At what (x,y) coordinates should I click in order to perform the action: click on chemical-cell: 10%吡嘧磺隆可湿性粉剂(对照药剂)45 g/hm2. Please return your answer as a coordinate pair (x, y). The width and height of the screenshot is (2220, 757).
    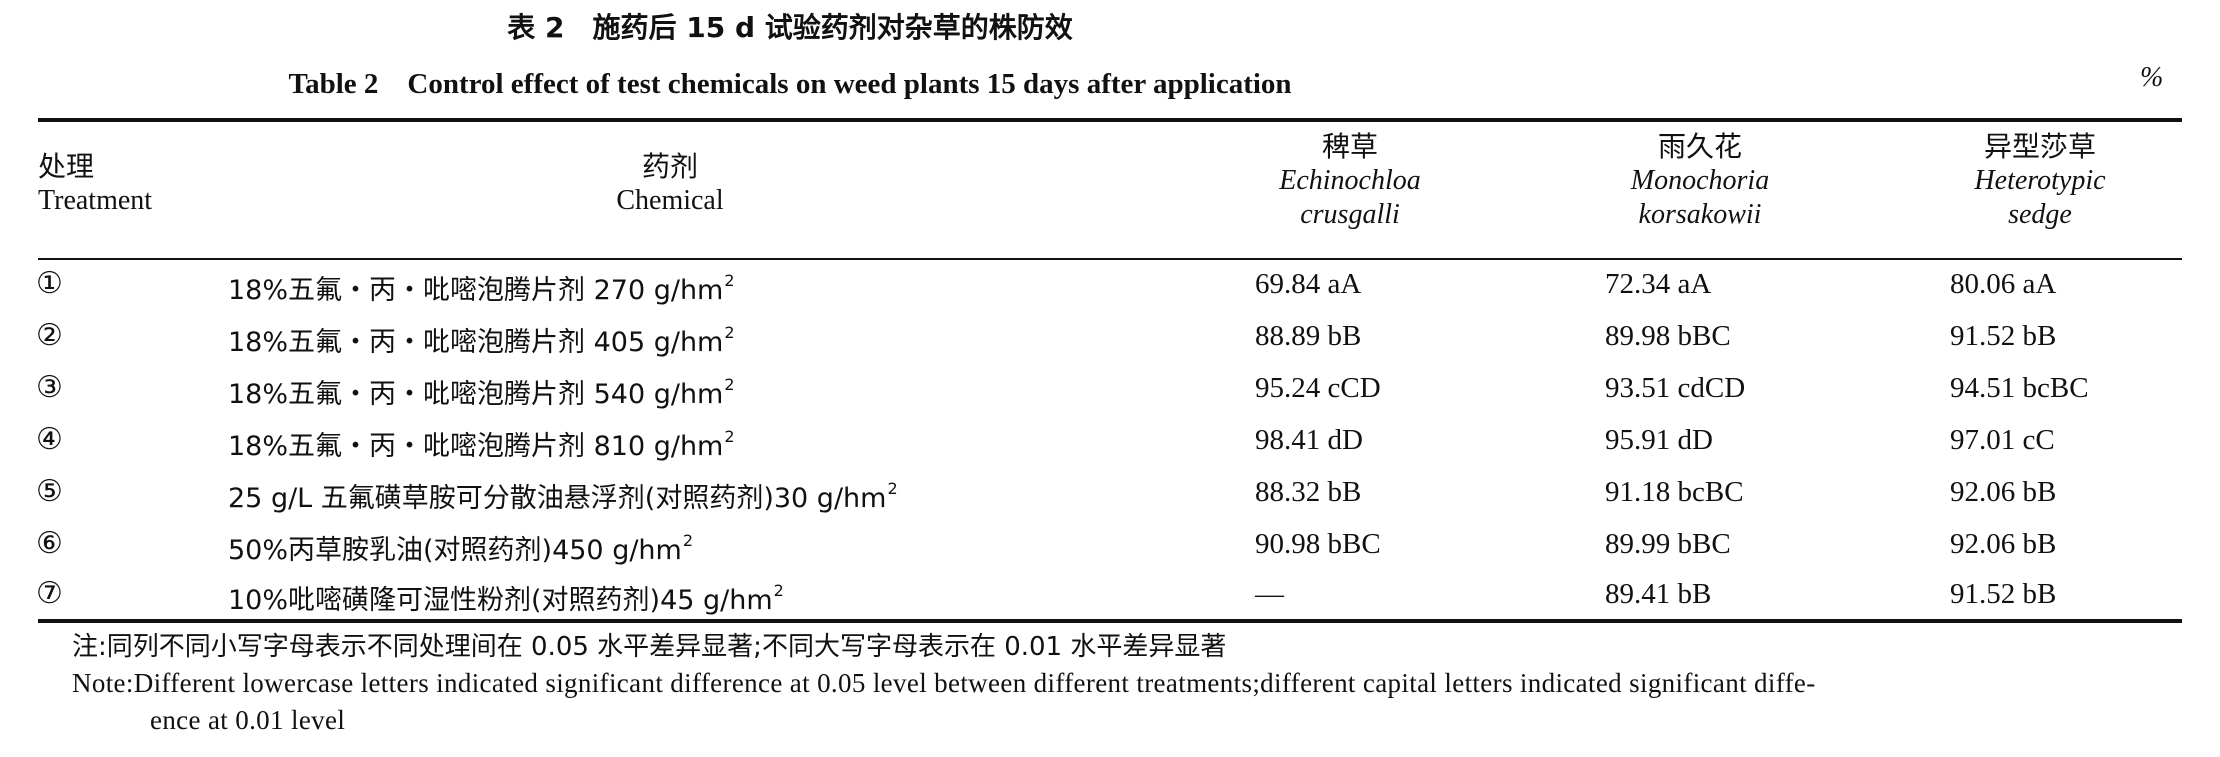
    Looking at the image, I should click on (506, 598).